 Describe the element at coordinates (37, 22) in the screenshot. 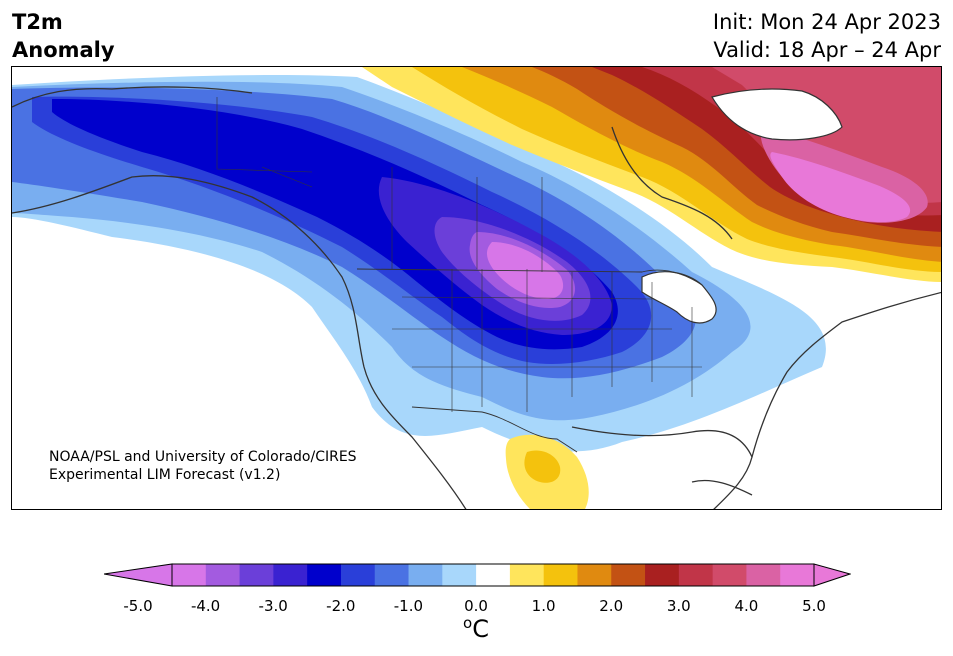

I see `title-line-1: T2m` at that location.